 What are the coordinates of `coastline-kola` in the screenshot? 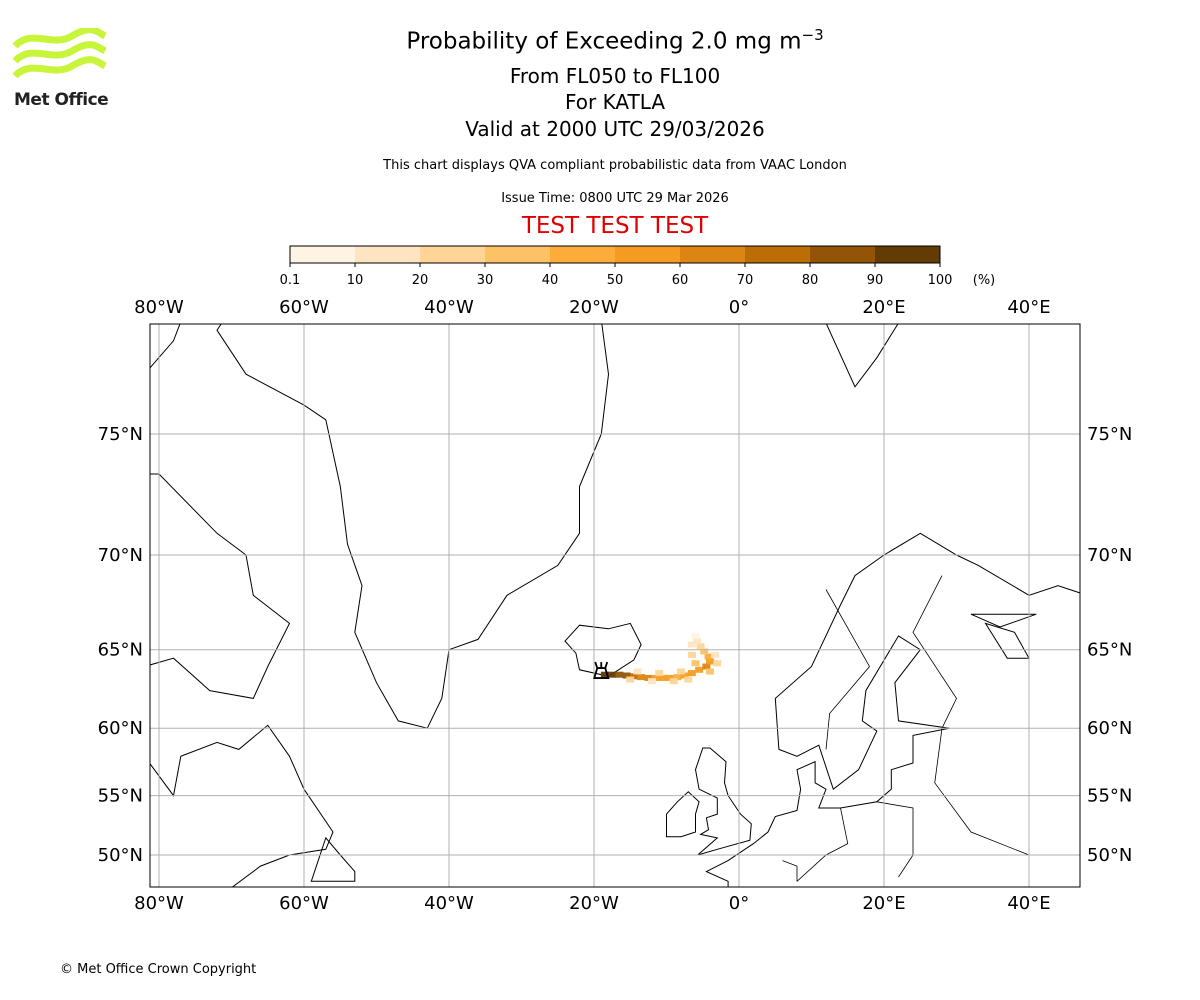 It's located at (1003, 620).